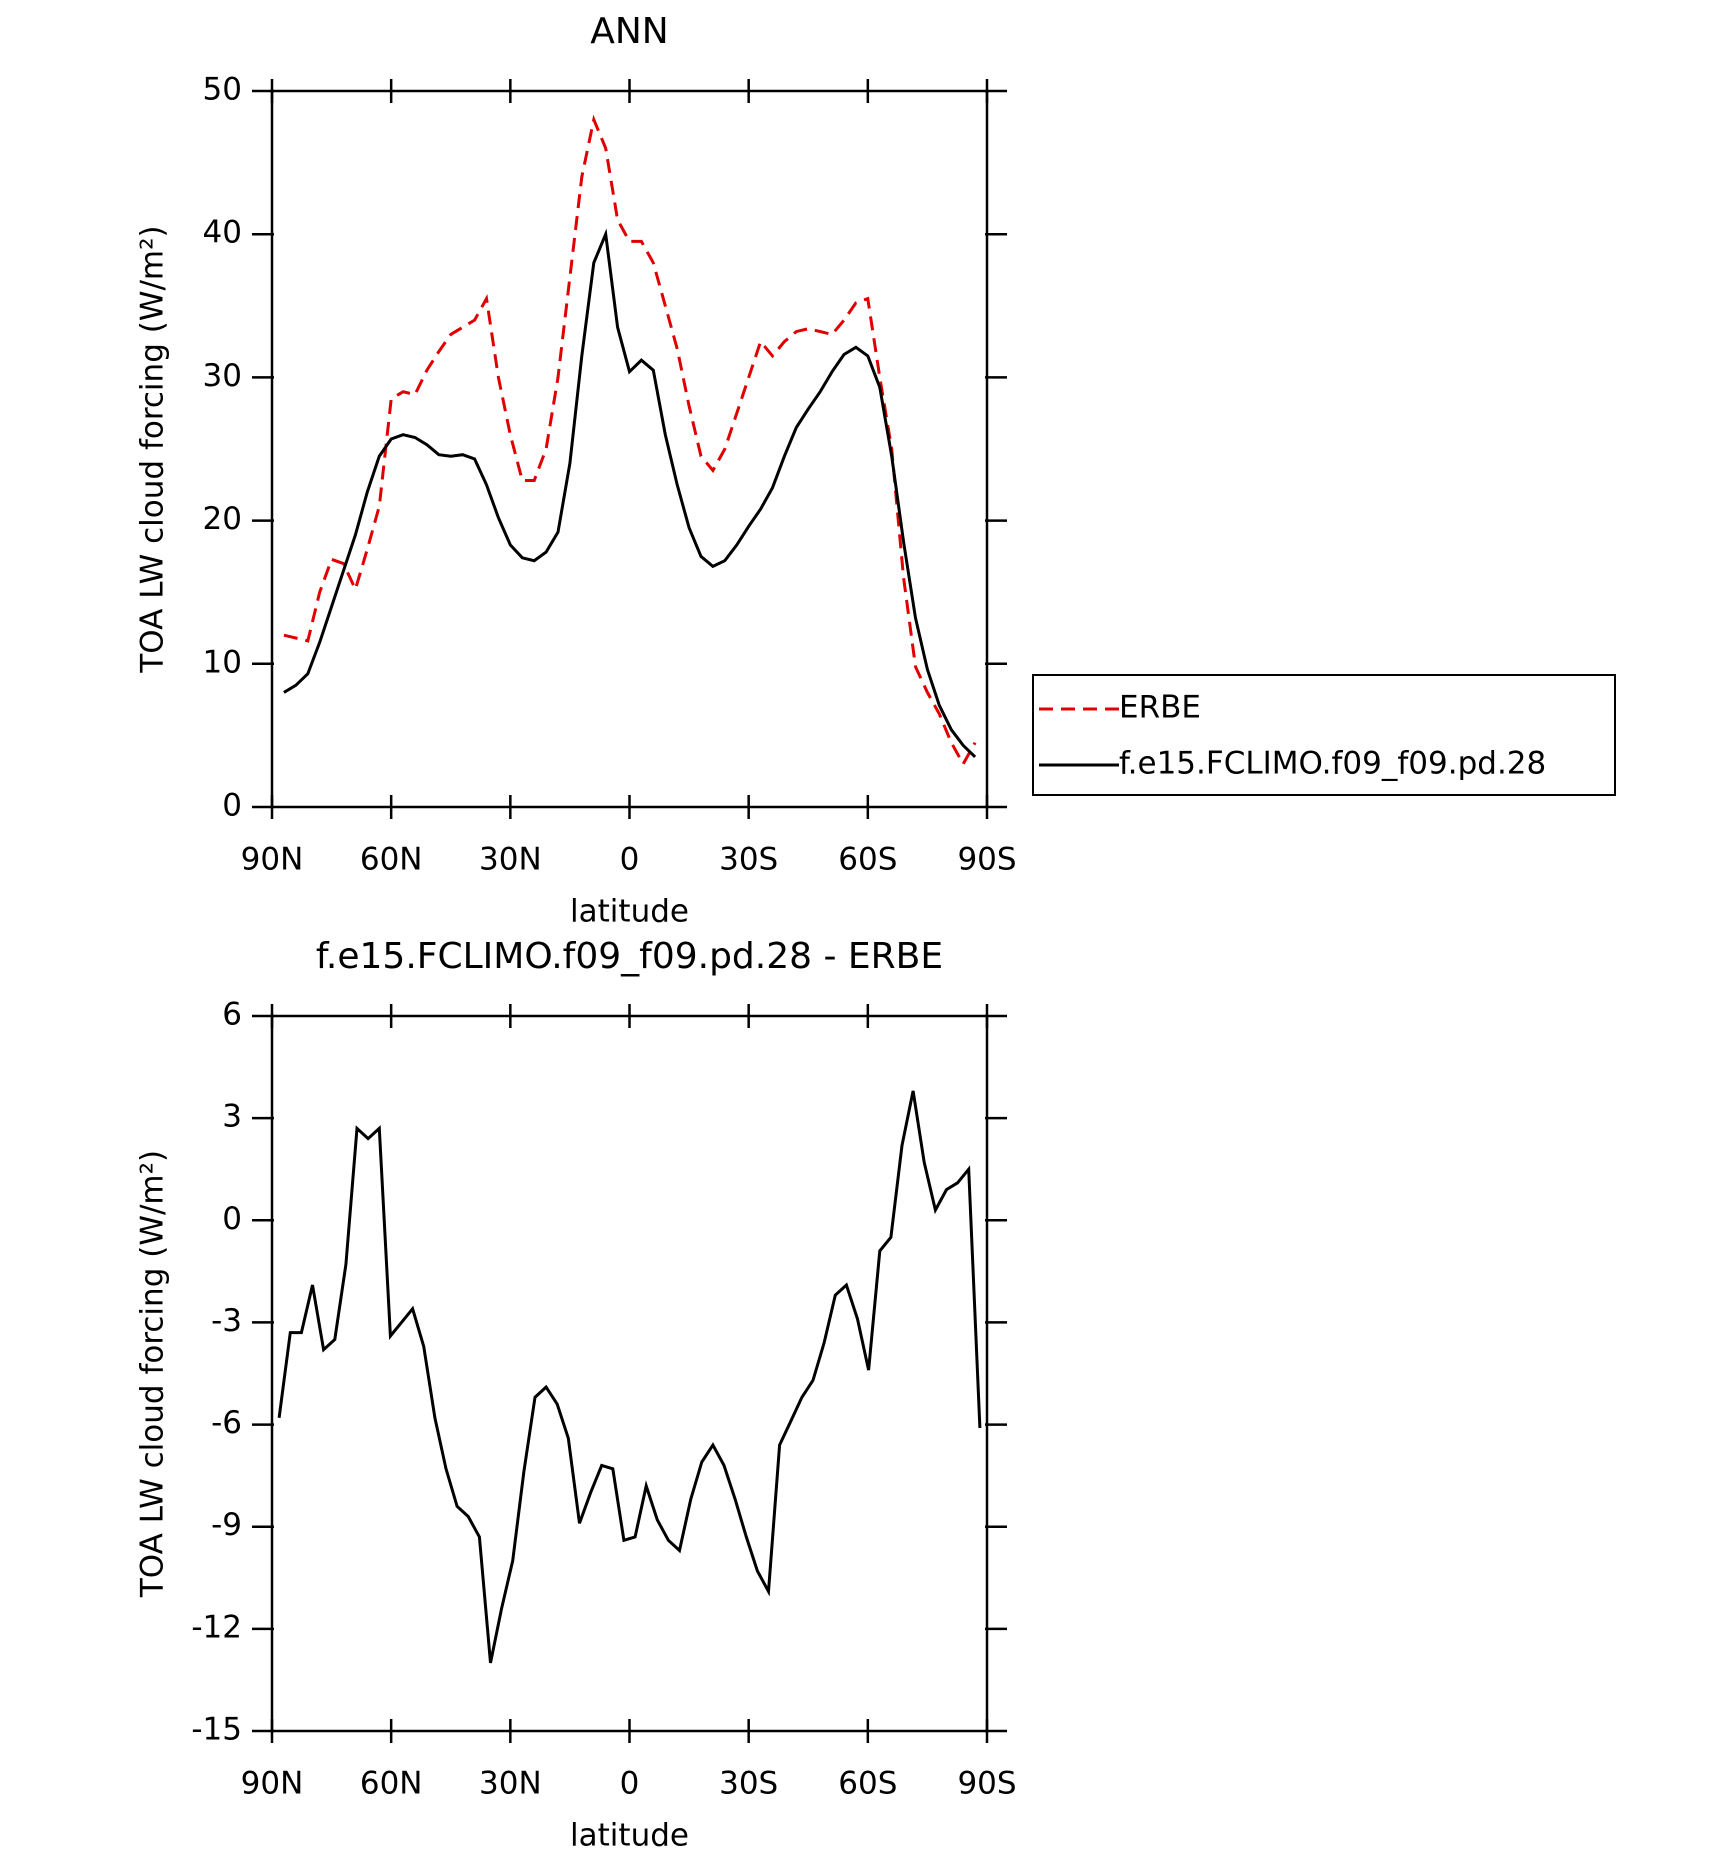  What do you see at coordinates (1160, 708) in the screenshot?
I see `legend-label: ERBE` at bounding box center [1160, 708].